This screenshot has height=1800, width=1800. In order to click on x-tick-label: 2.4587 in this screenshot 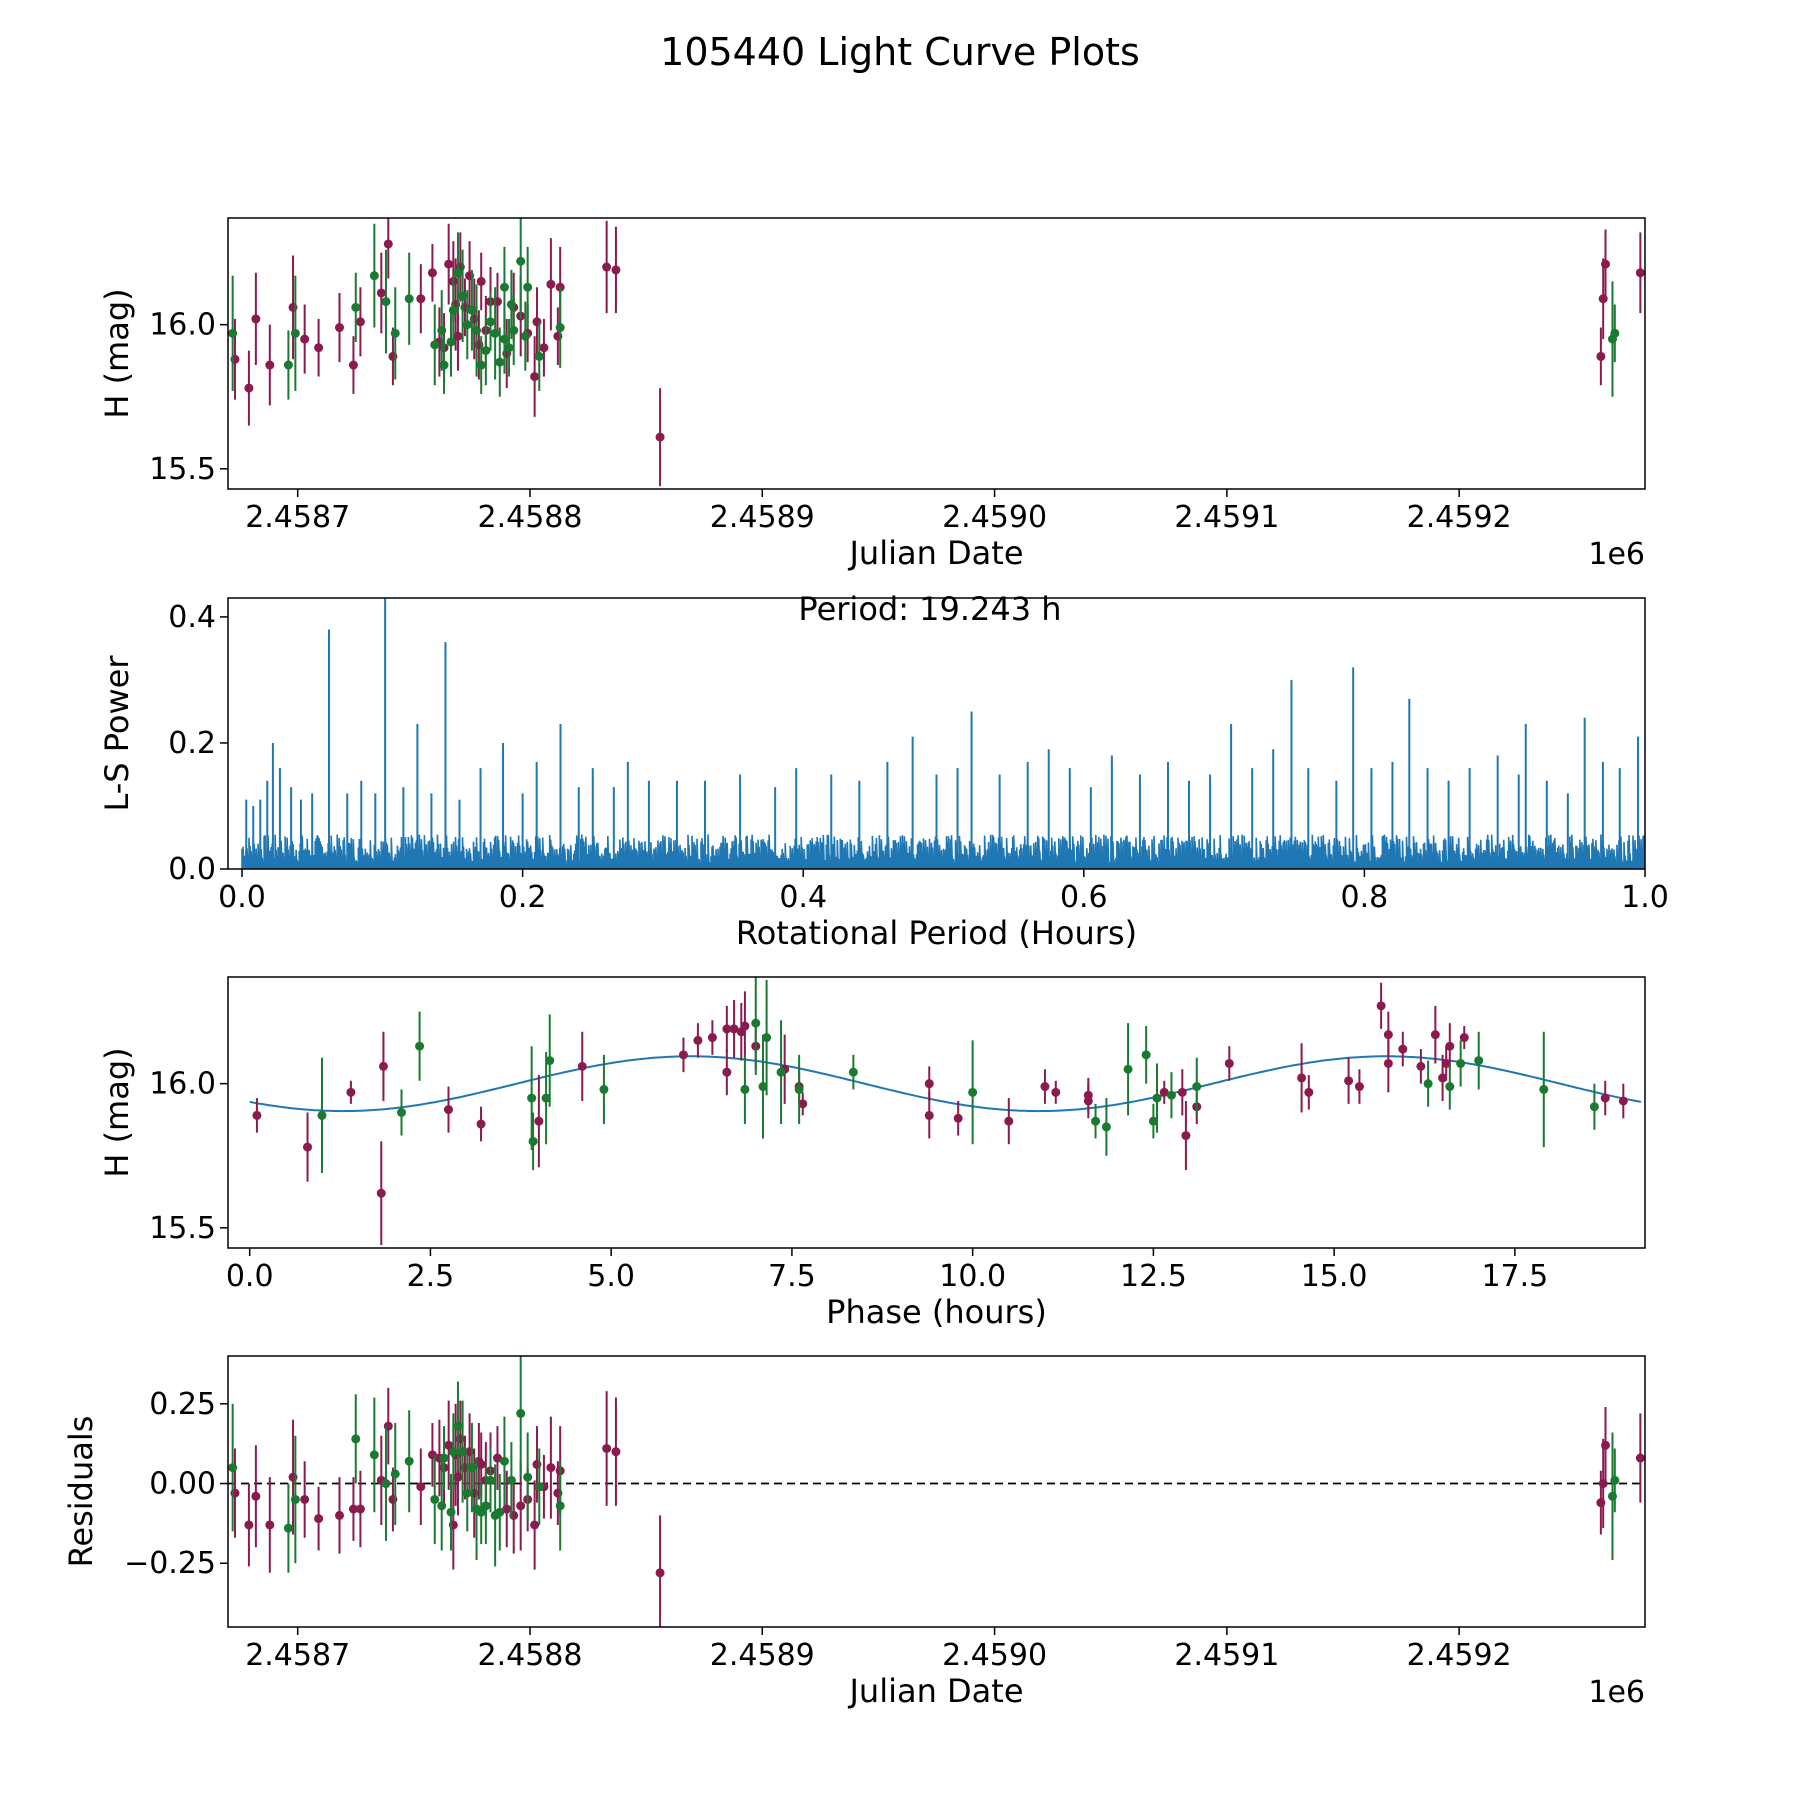, I will do `click(297, 1655)`.